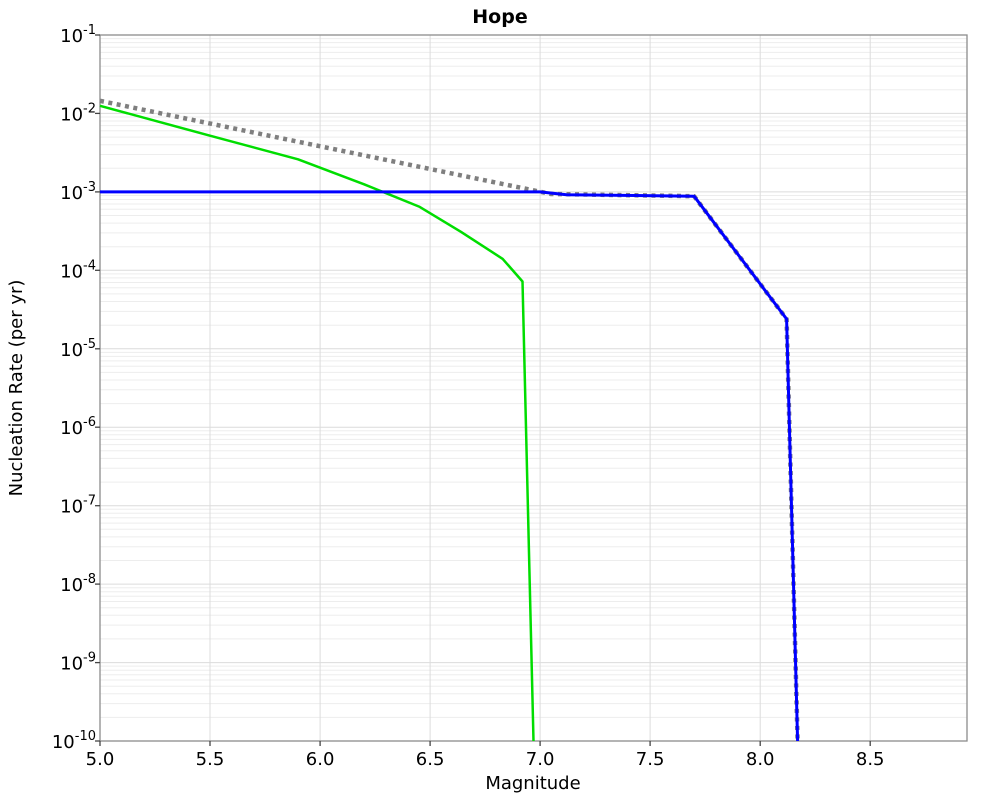  Describe the element at coordinates (499, 17) in the screenshot. I see `chart-title: Hope` at that location.